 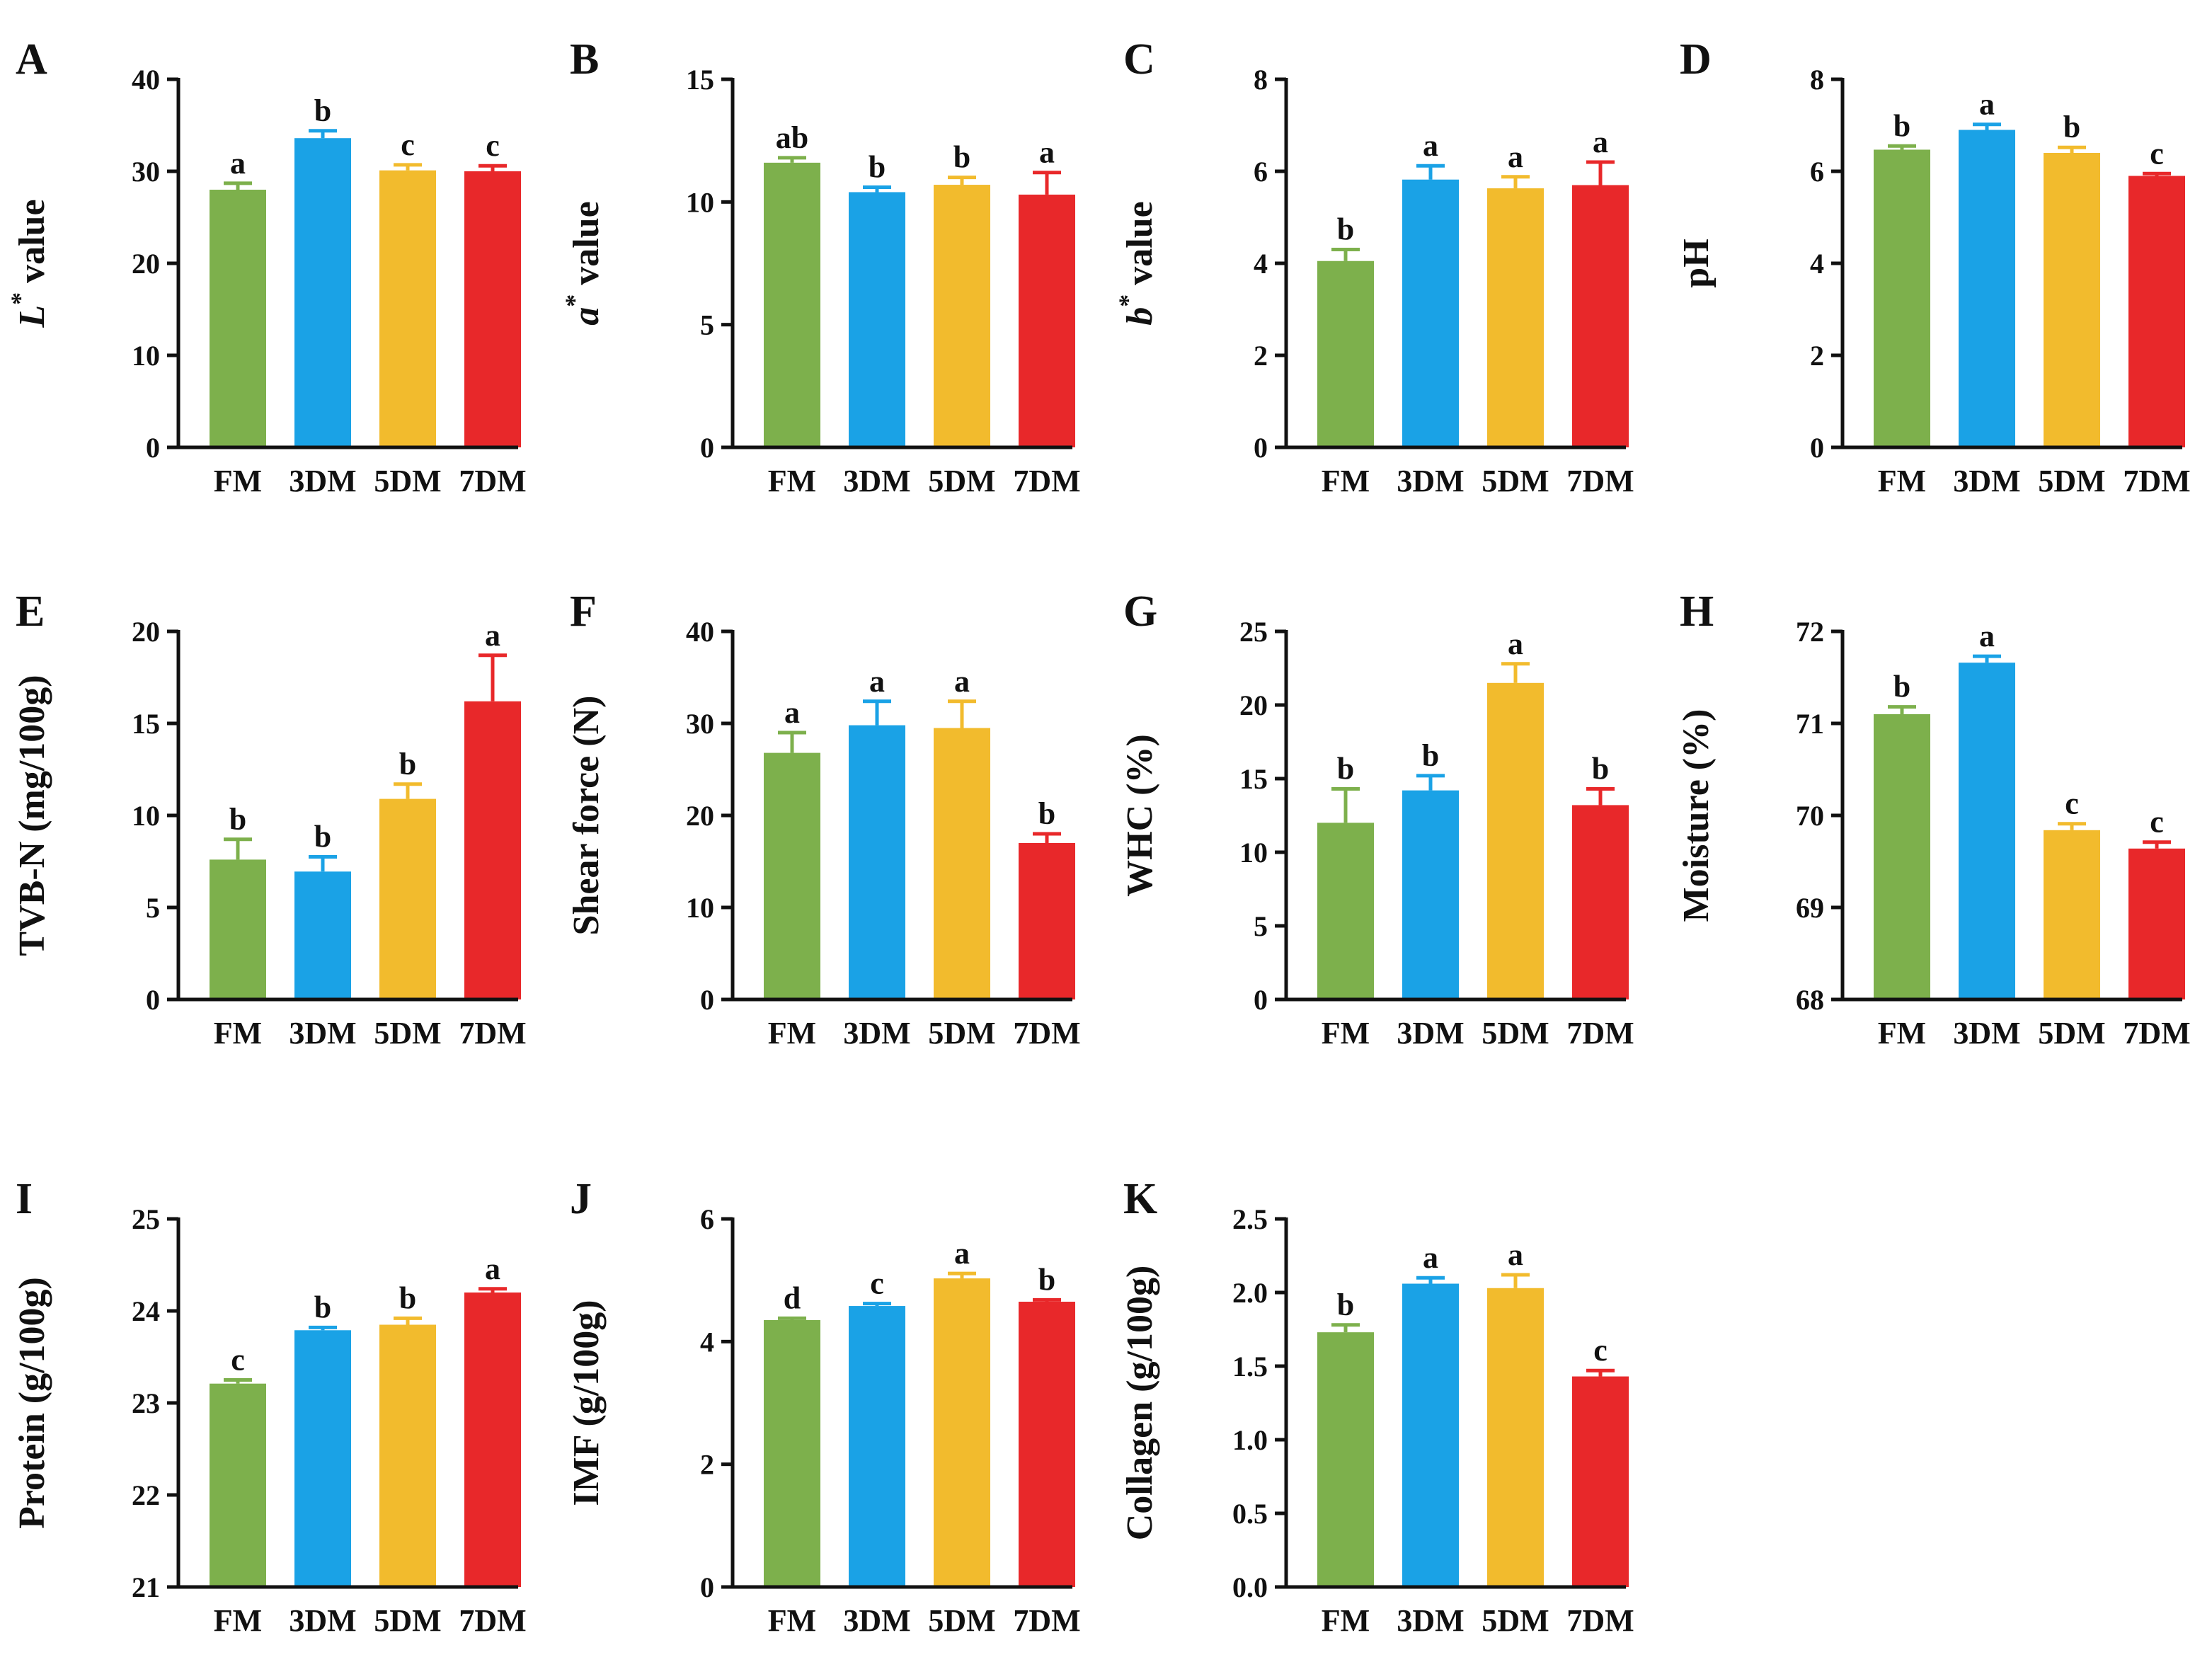 What do you see at coordinates (322, 935) in the screenshot?
I see `panel-e-bar-3dm` at bounding box center [322, 935].